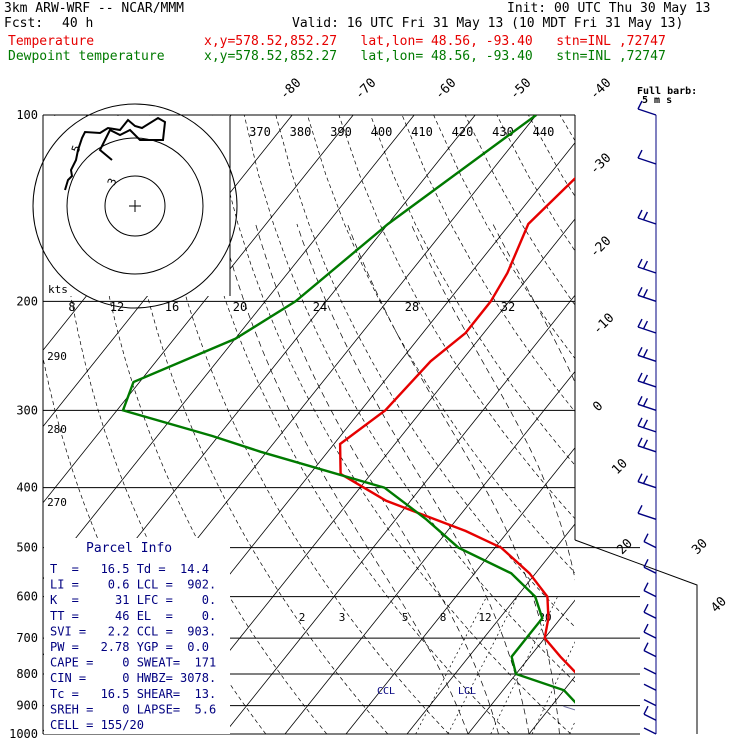 This screenshot has width=740, height=740. What do you see at coordinates (117, 307) in the screenshot?
I see `hodograph-speed-label: 12` at bounding box center [117, 307].